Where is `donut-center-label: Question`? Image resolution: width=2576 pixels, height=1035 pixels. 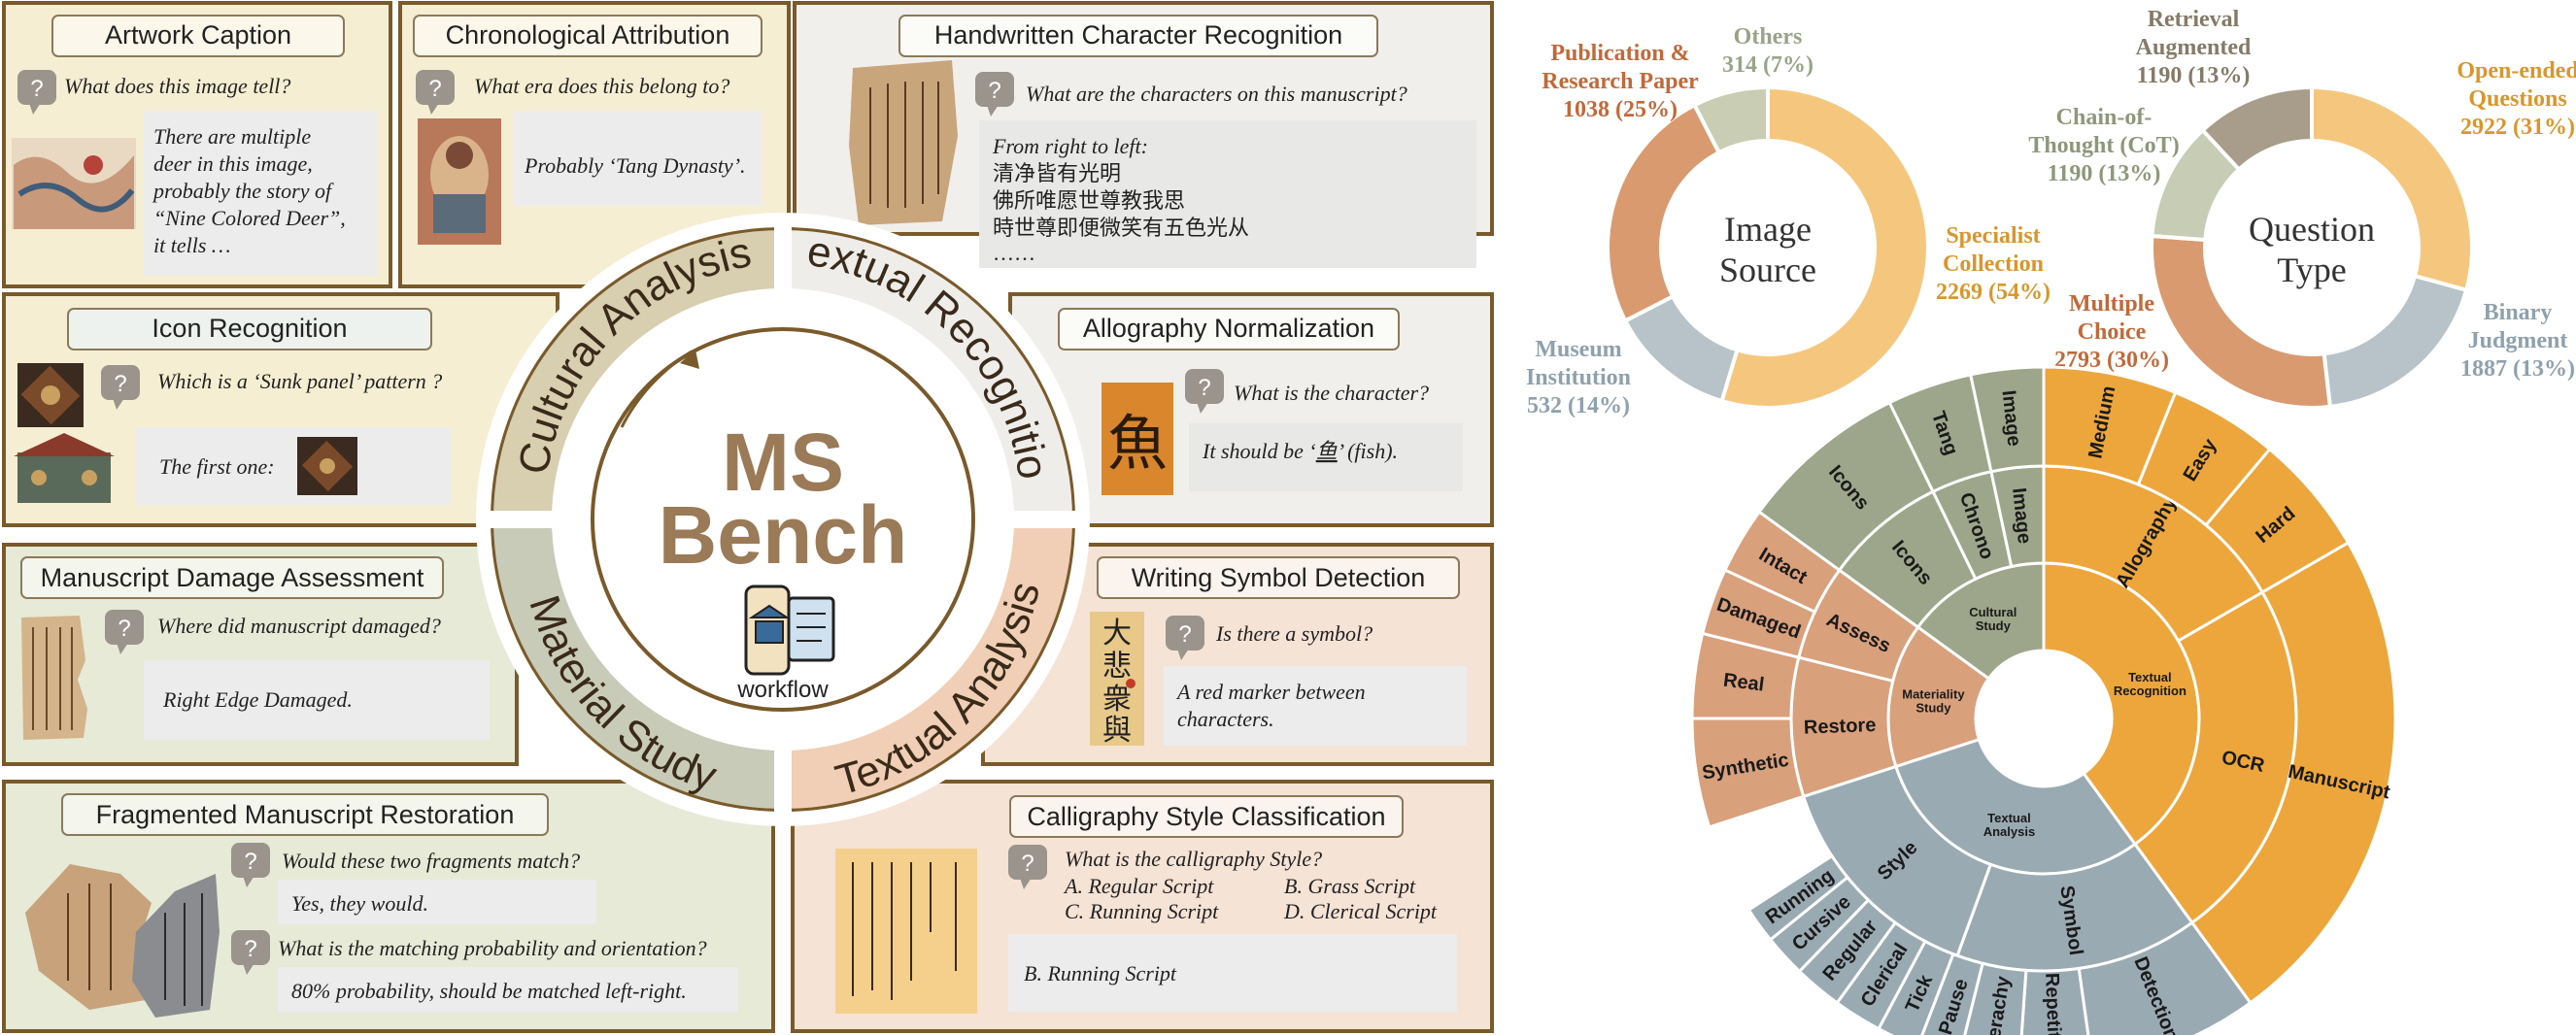 donut-center-label: Question is located at coordinates (2312, 229).